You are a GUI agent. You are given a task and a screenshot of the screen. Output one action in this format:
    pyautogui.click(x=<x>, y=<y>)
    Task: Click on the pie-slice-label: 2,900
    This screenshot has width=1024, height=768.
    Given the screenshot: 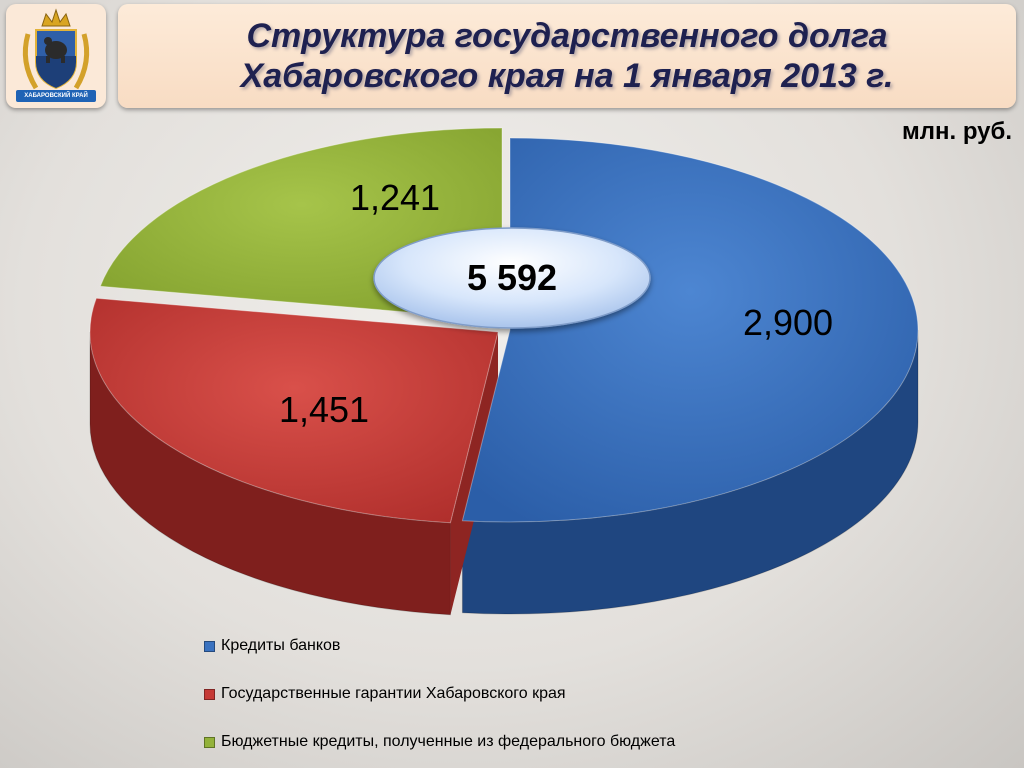 What is the action you would take?
    pyautogui.click(x=788, y=322)
    